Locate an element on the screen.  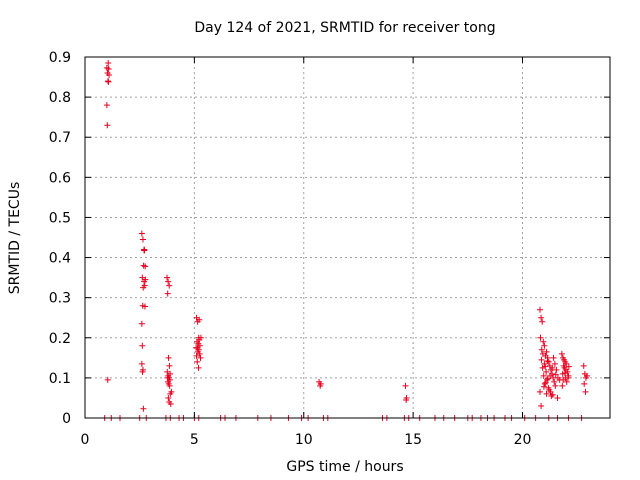
x-tick-label: 15 is located at coordinates (413, 440).